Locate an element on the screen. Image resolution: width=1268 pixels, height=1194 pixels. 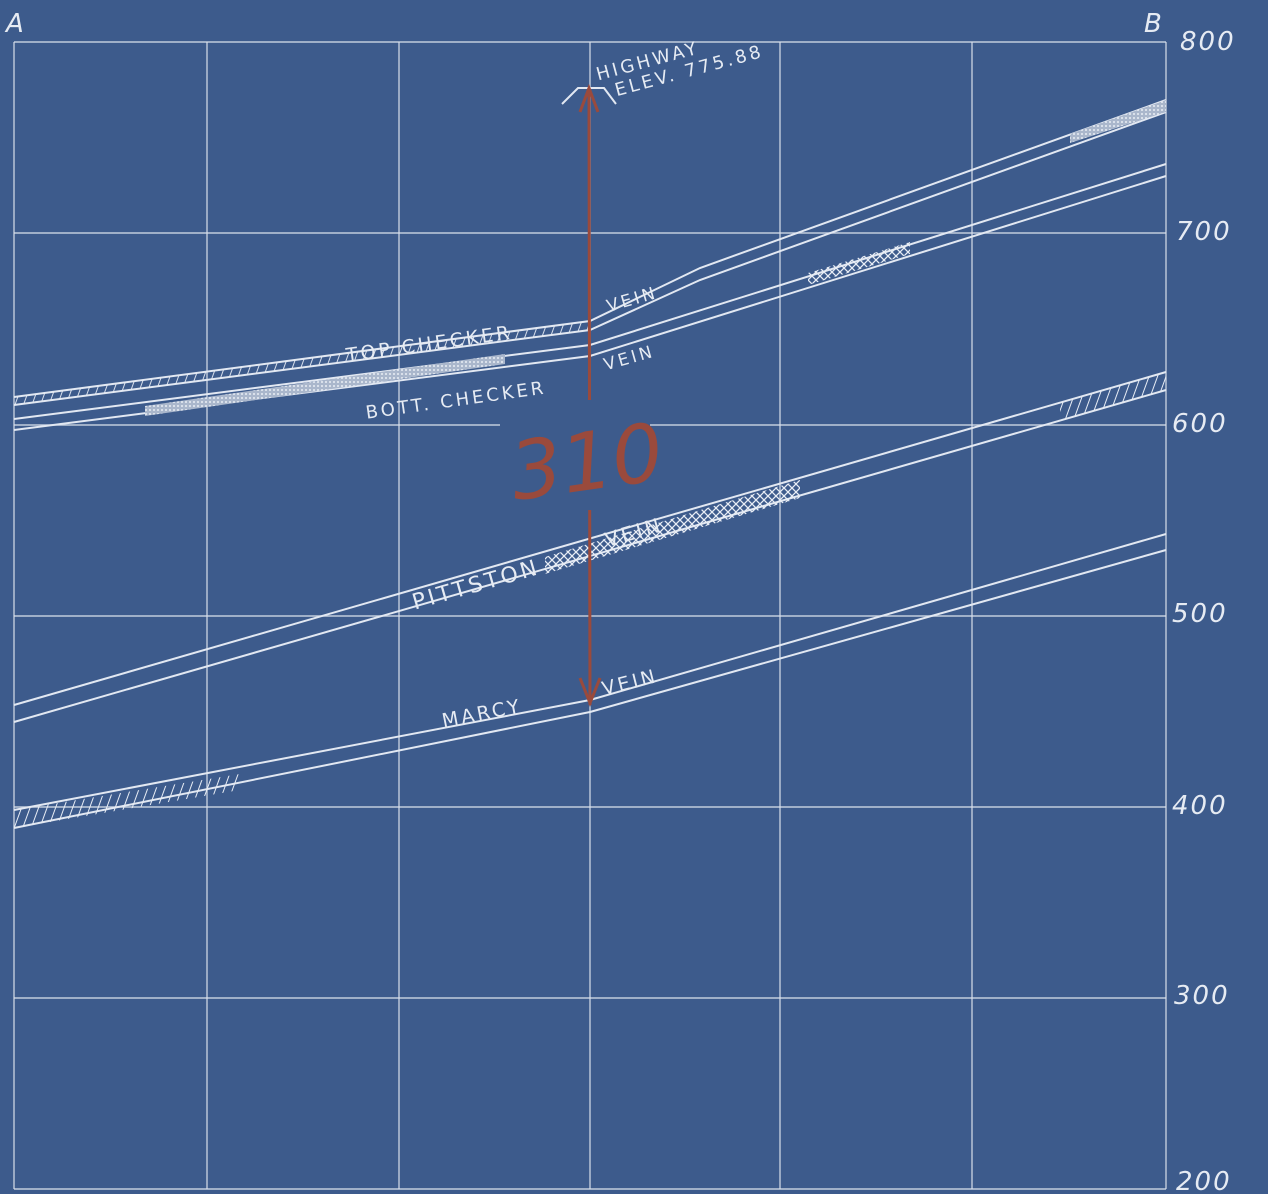
end-label-b: B is located at coordinates (1153, 24).